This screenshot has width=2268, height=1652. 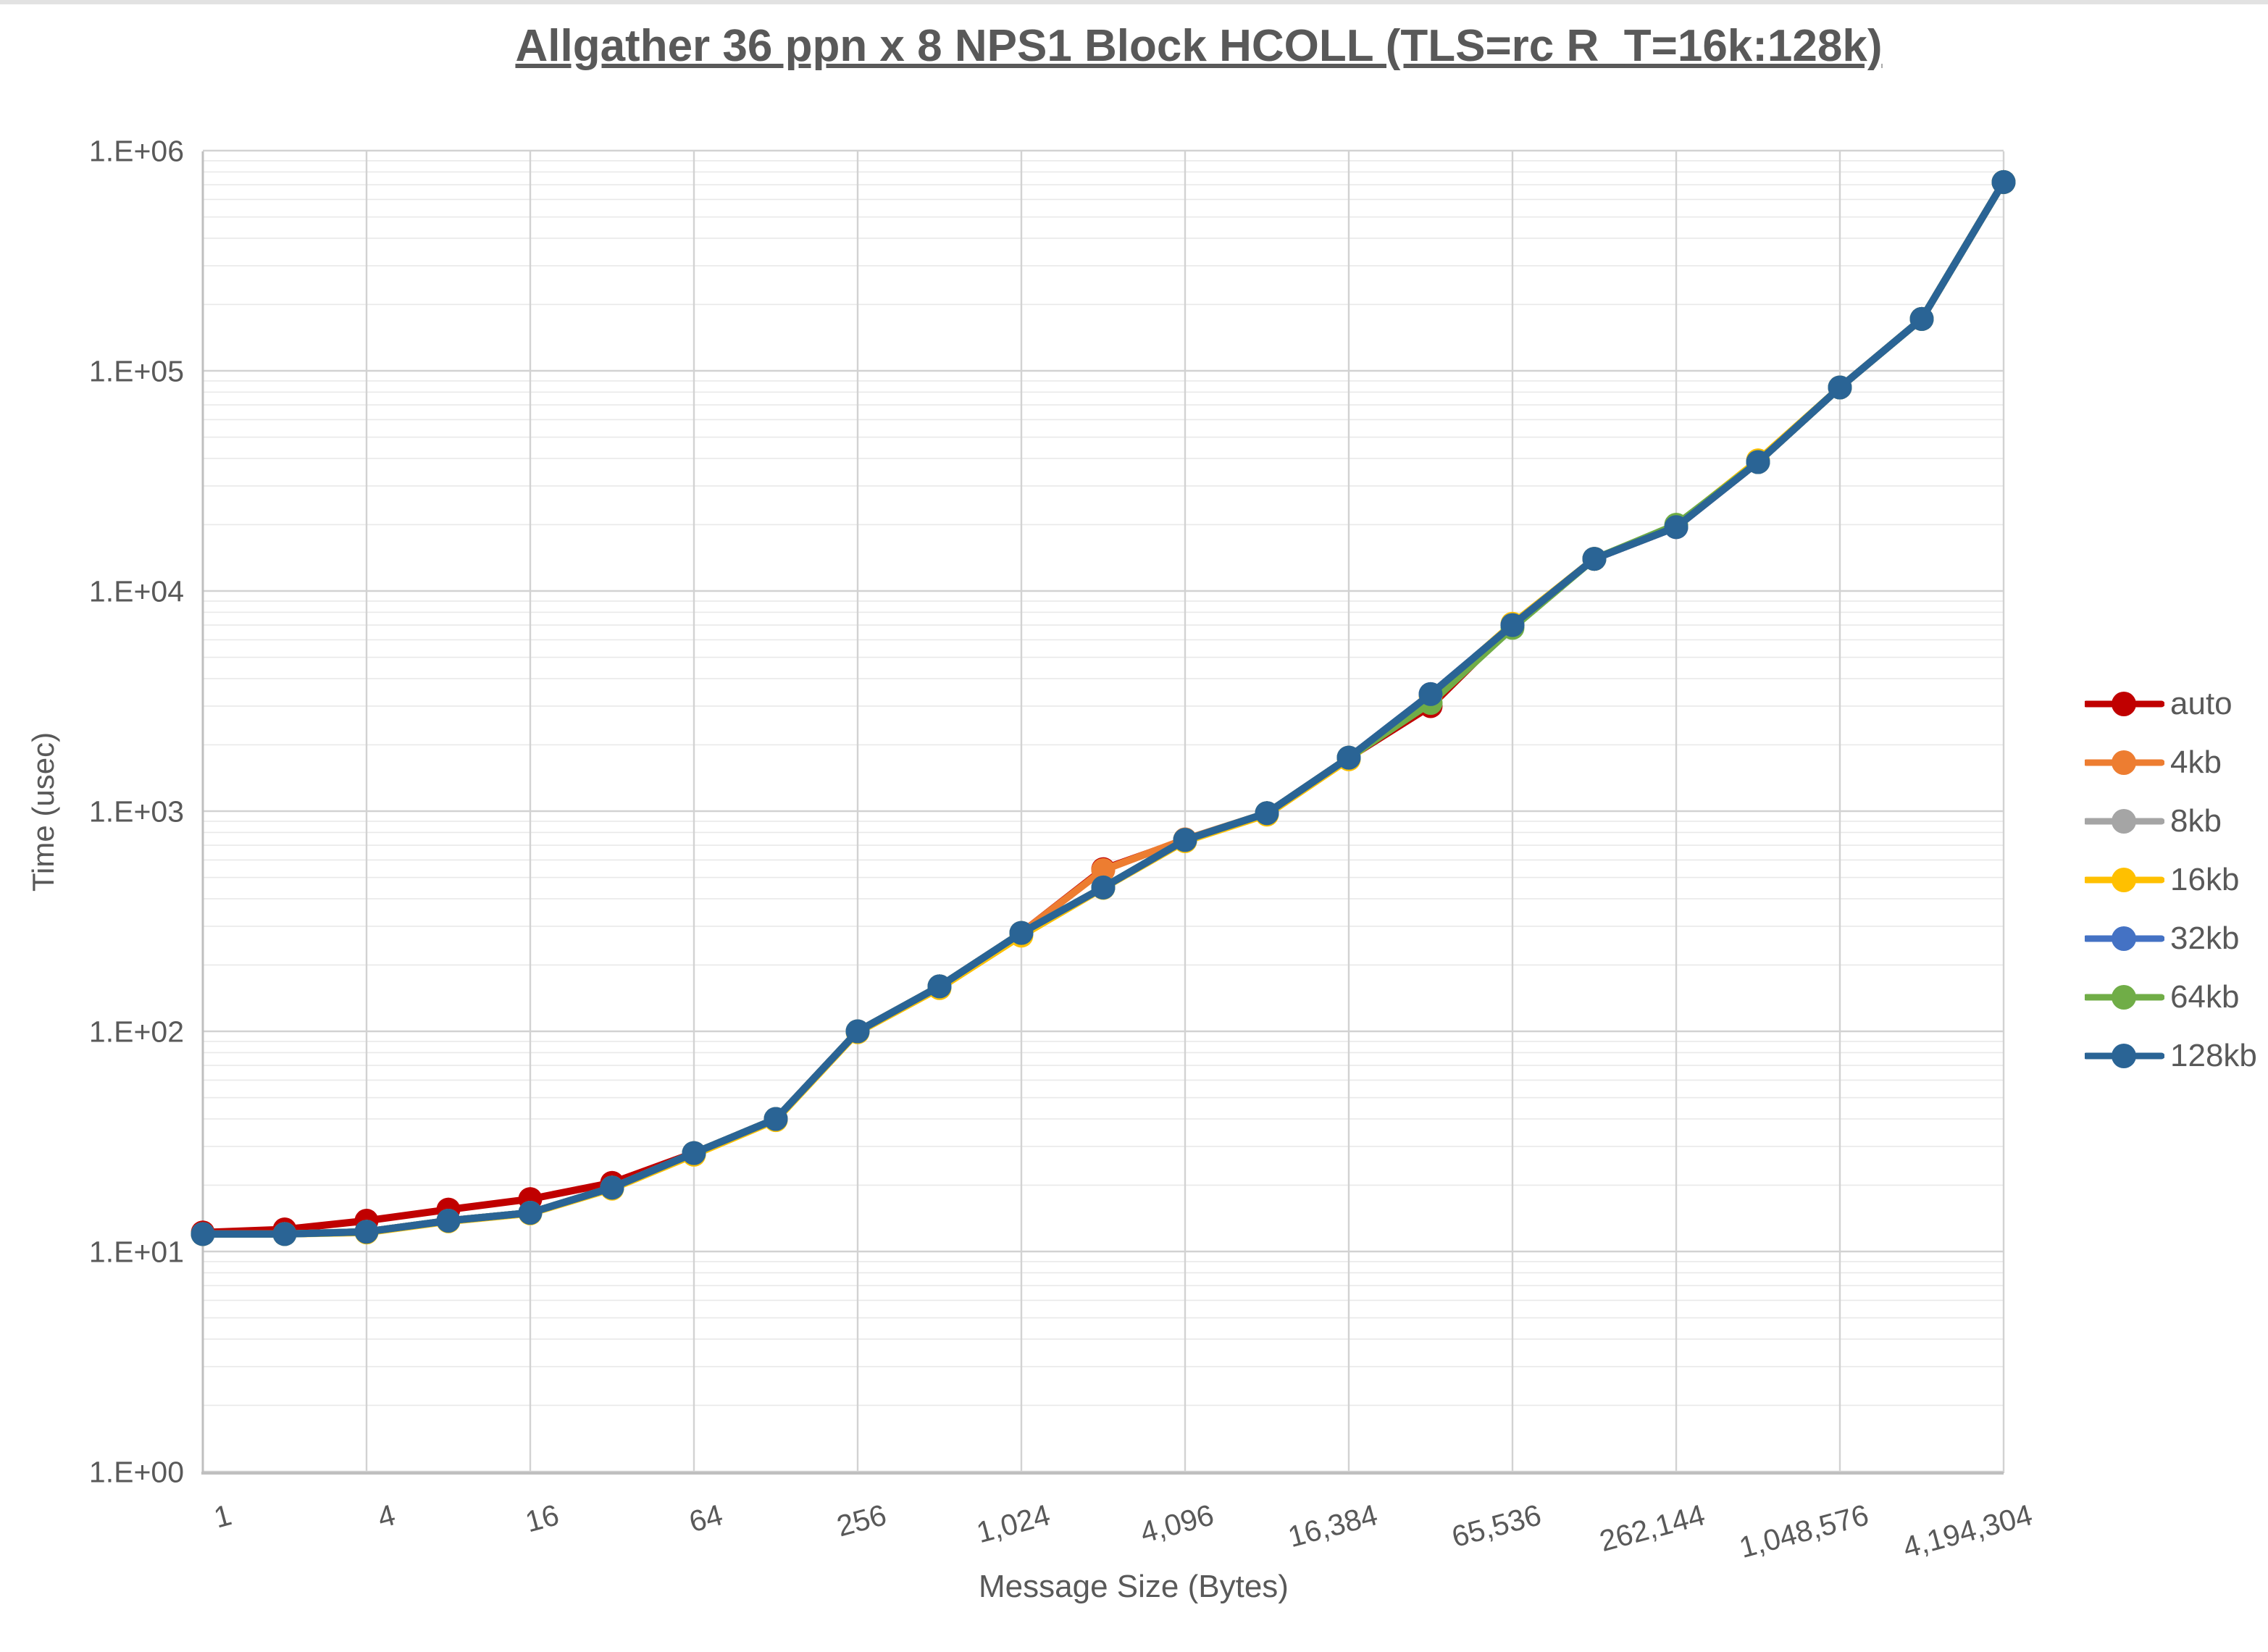 I want to click on x-tick-label: 4,194,304, so click(x=1967, y=1531).